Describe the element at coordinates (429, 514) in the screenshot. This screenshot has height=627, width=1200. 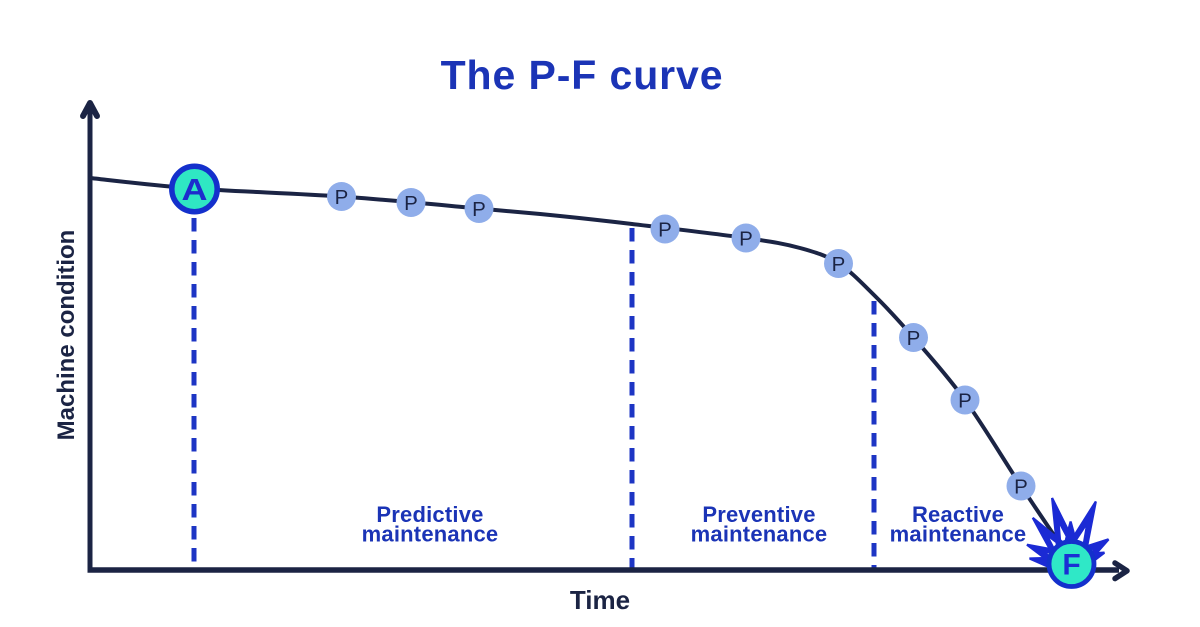
I see `svg-text: Predictive` at that location.